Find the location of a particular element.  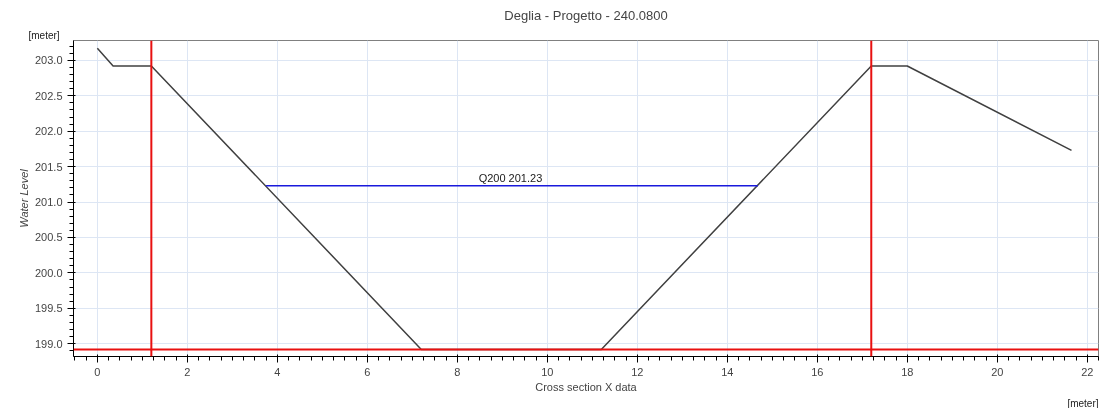

x-tick-label: 2 is located at coordinates (187, 371).